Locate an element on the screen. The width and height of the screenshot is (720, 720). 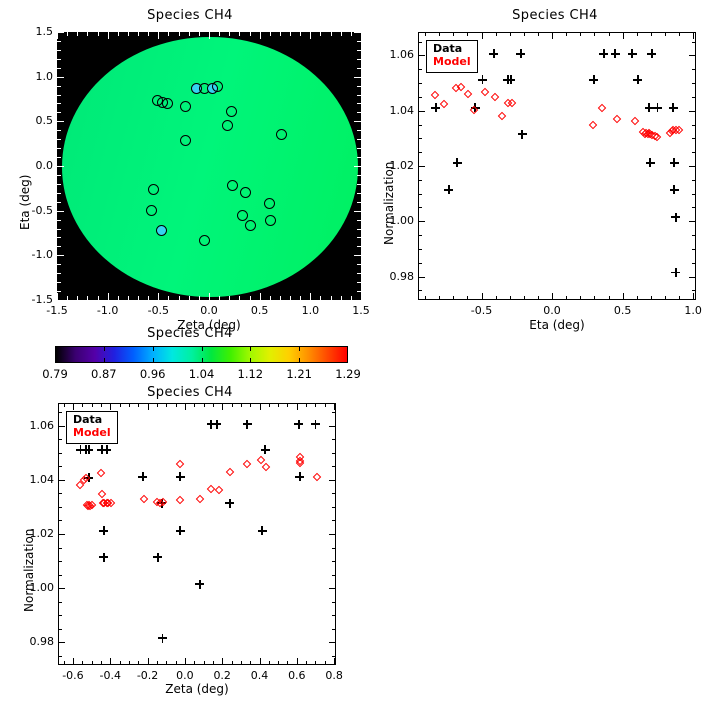
zeta-profile-legend: Data Model is located at coordinates (92, 427).